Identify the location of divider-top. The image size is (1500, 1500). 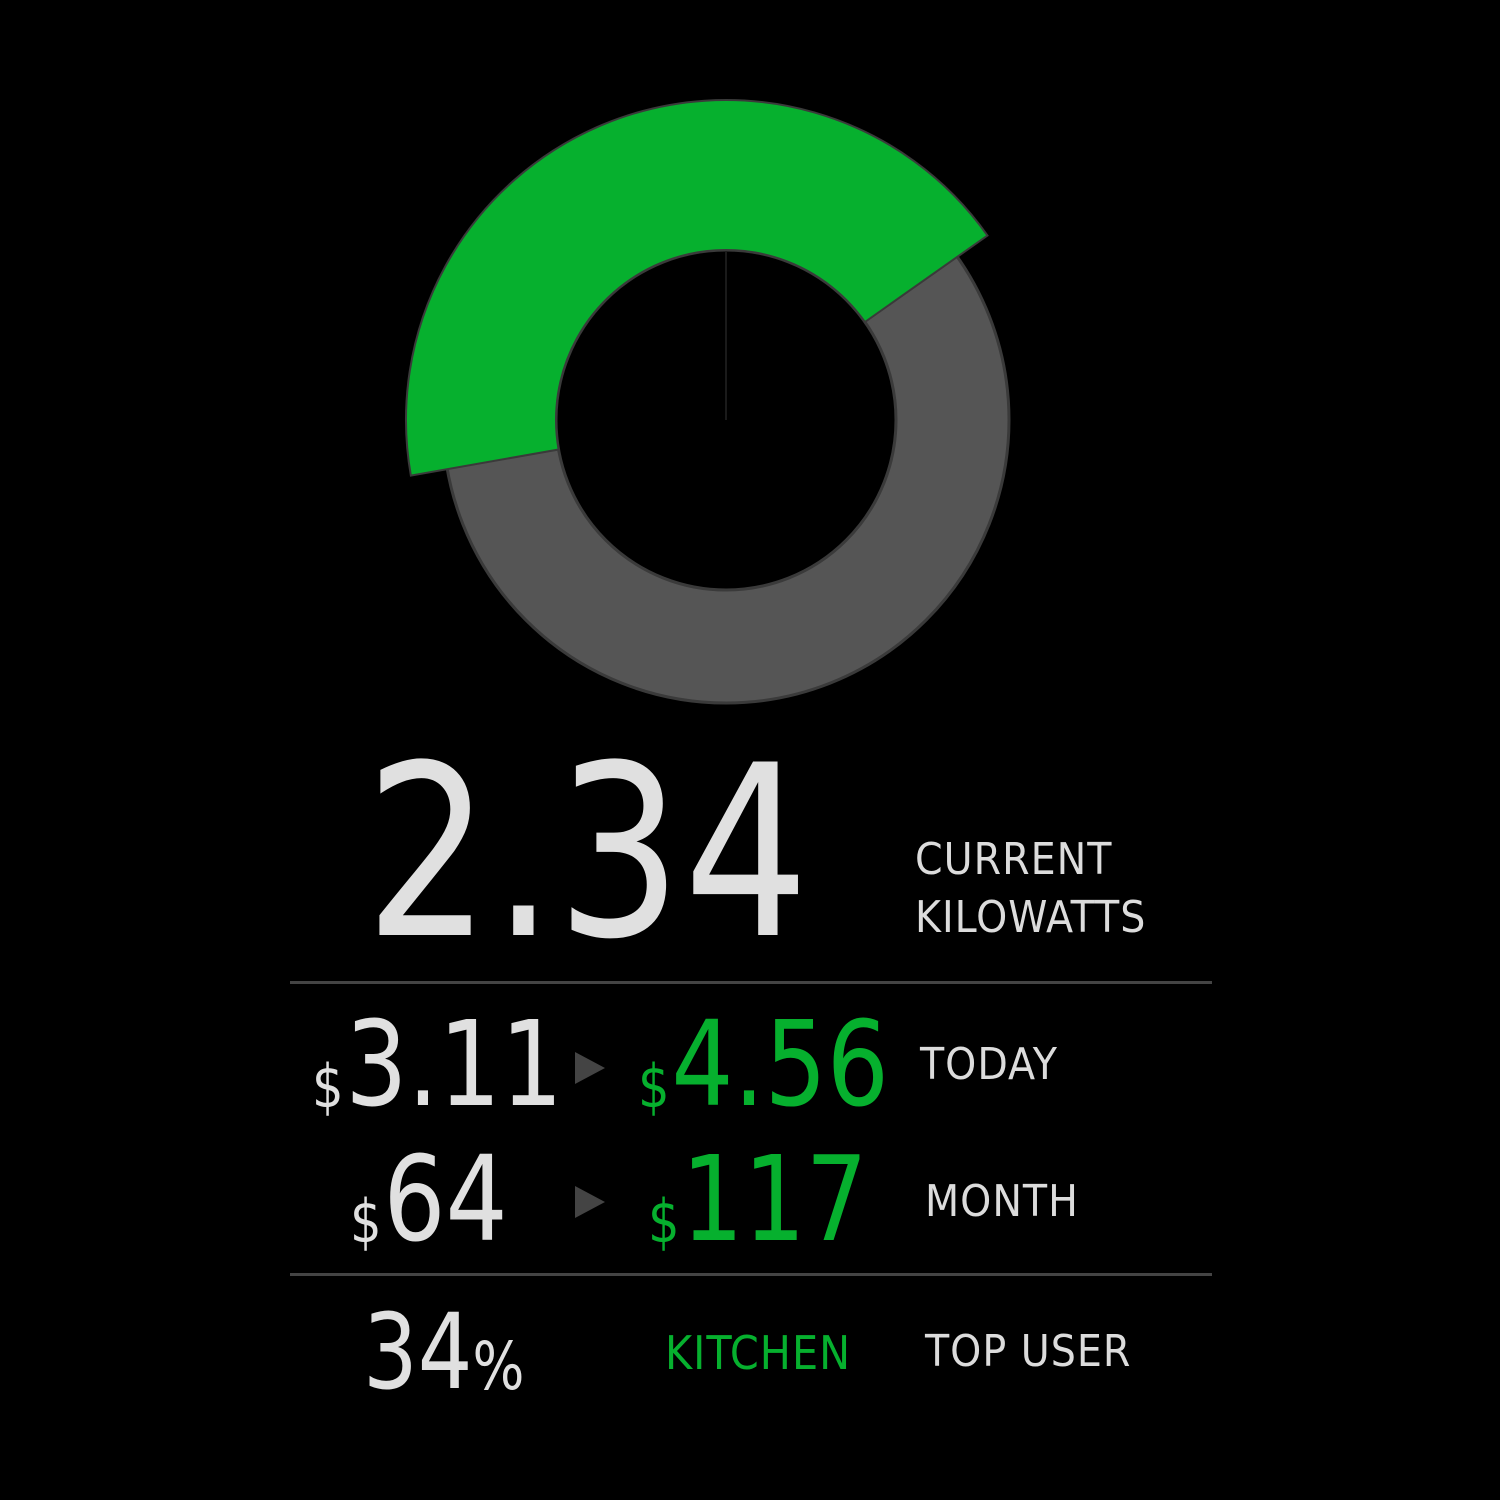
(751, 982).